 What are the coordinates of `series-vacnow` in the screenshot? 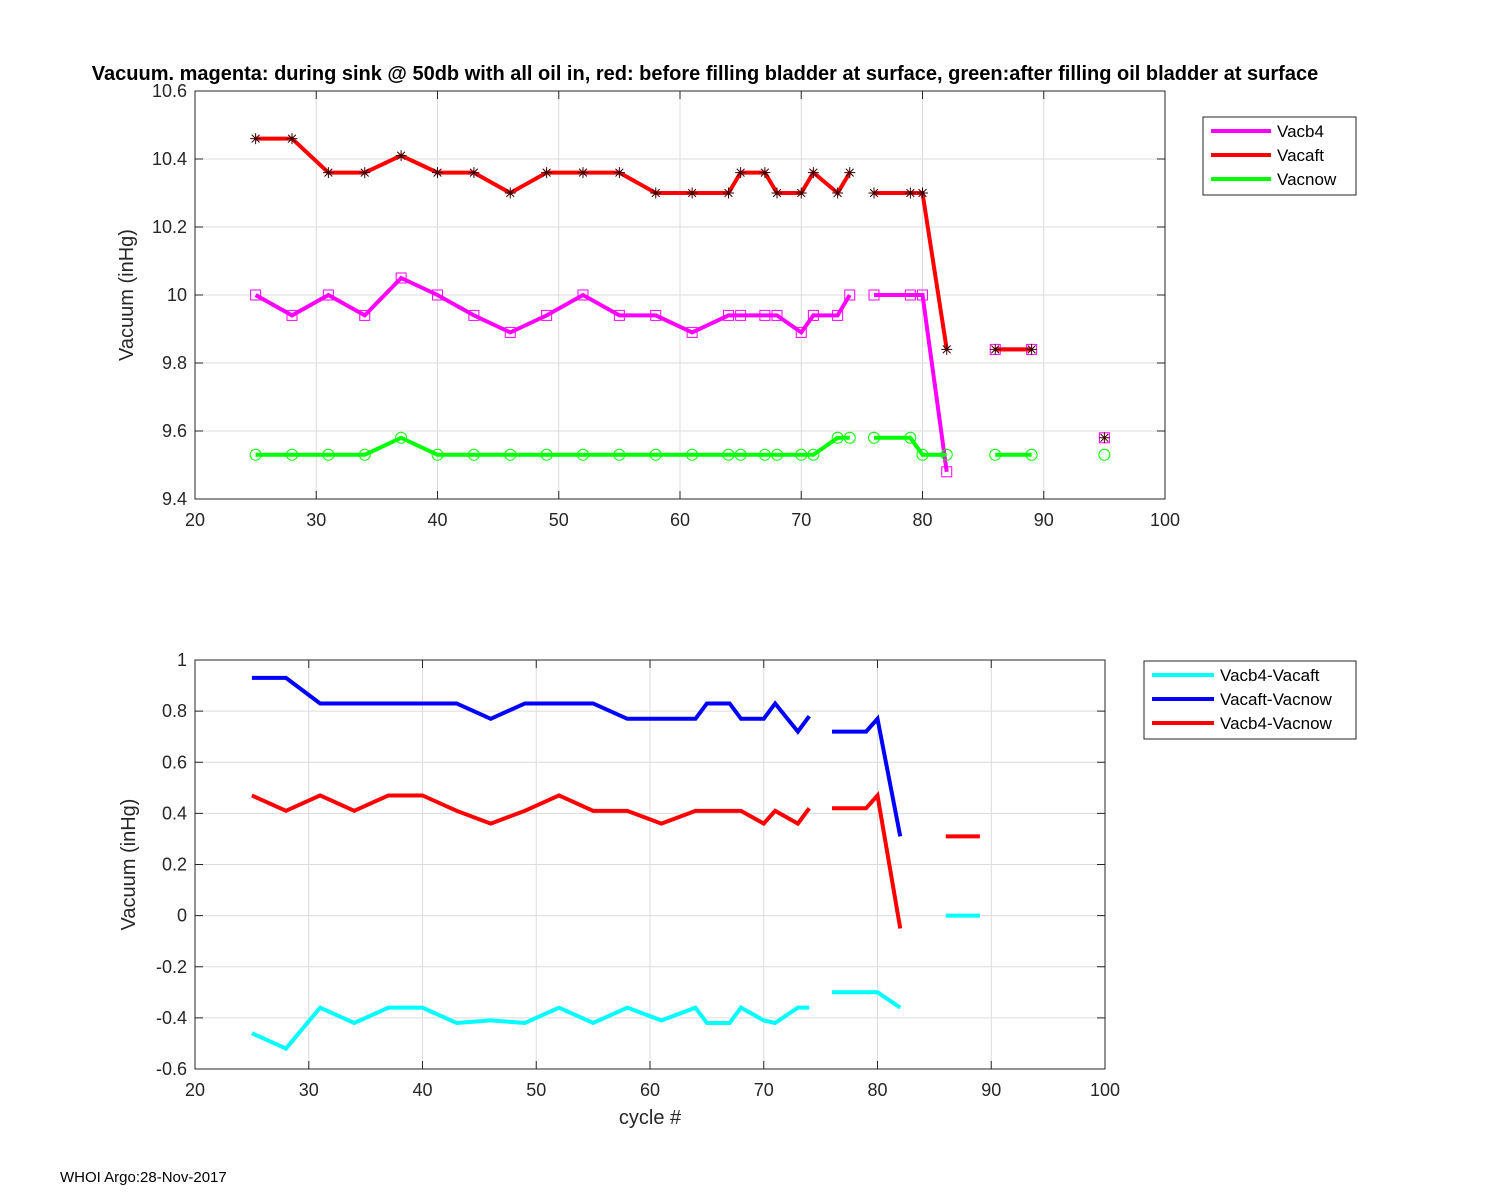 It's located at (680, 446).